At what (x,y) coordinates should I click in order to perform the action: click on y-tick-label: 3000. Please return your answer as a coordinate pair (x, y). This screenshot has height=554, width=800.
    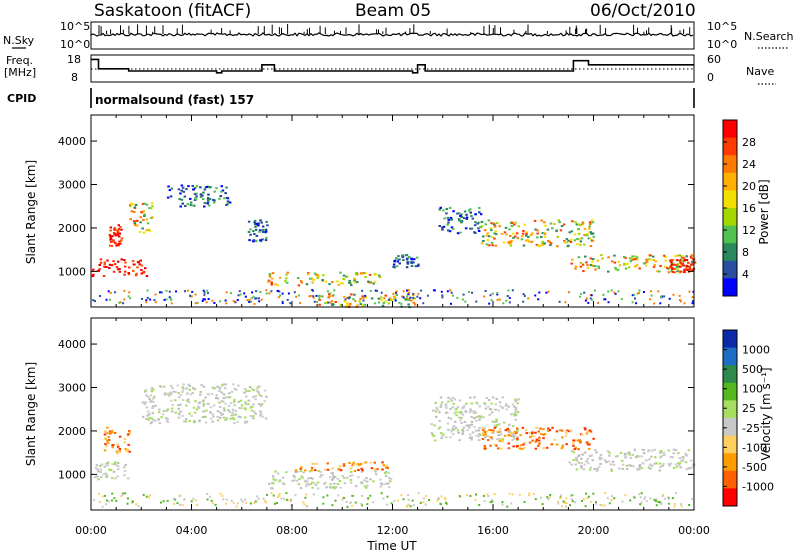
    Looking at the image, I should click on (72, 185).